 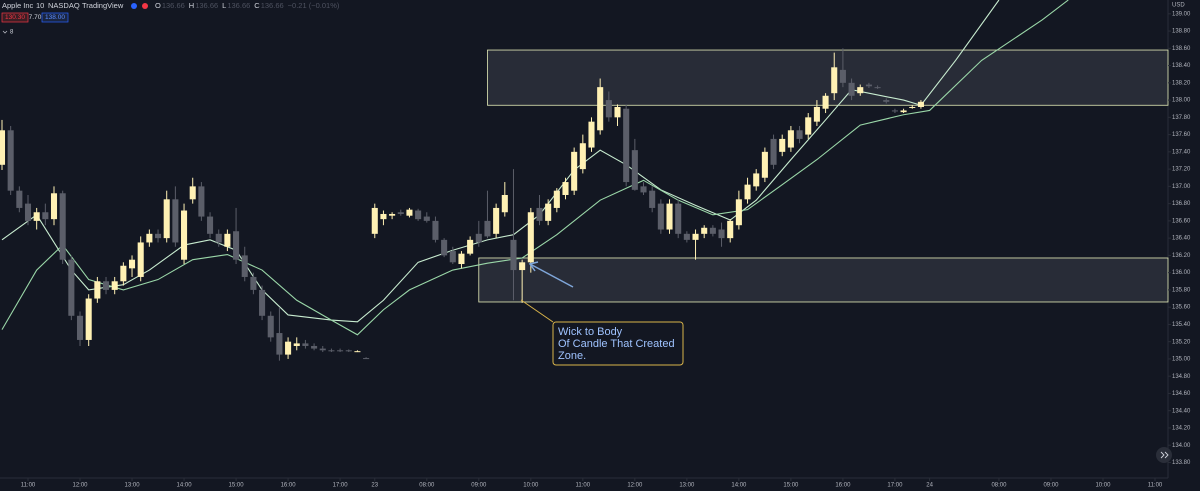 What do you see at coordinates (1181, 221) in the screenshot?
I see `y-tick-label: 136.60` at bounding box center [1181, 221].